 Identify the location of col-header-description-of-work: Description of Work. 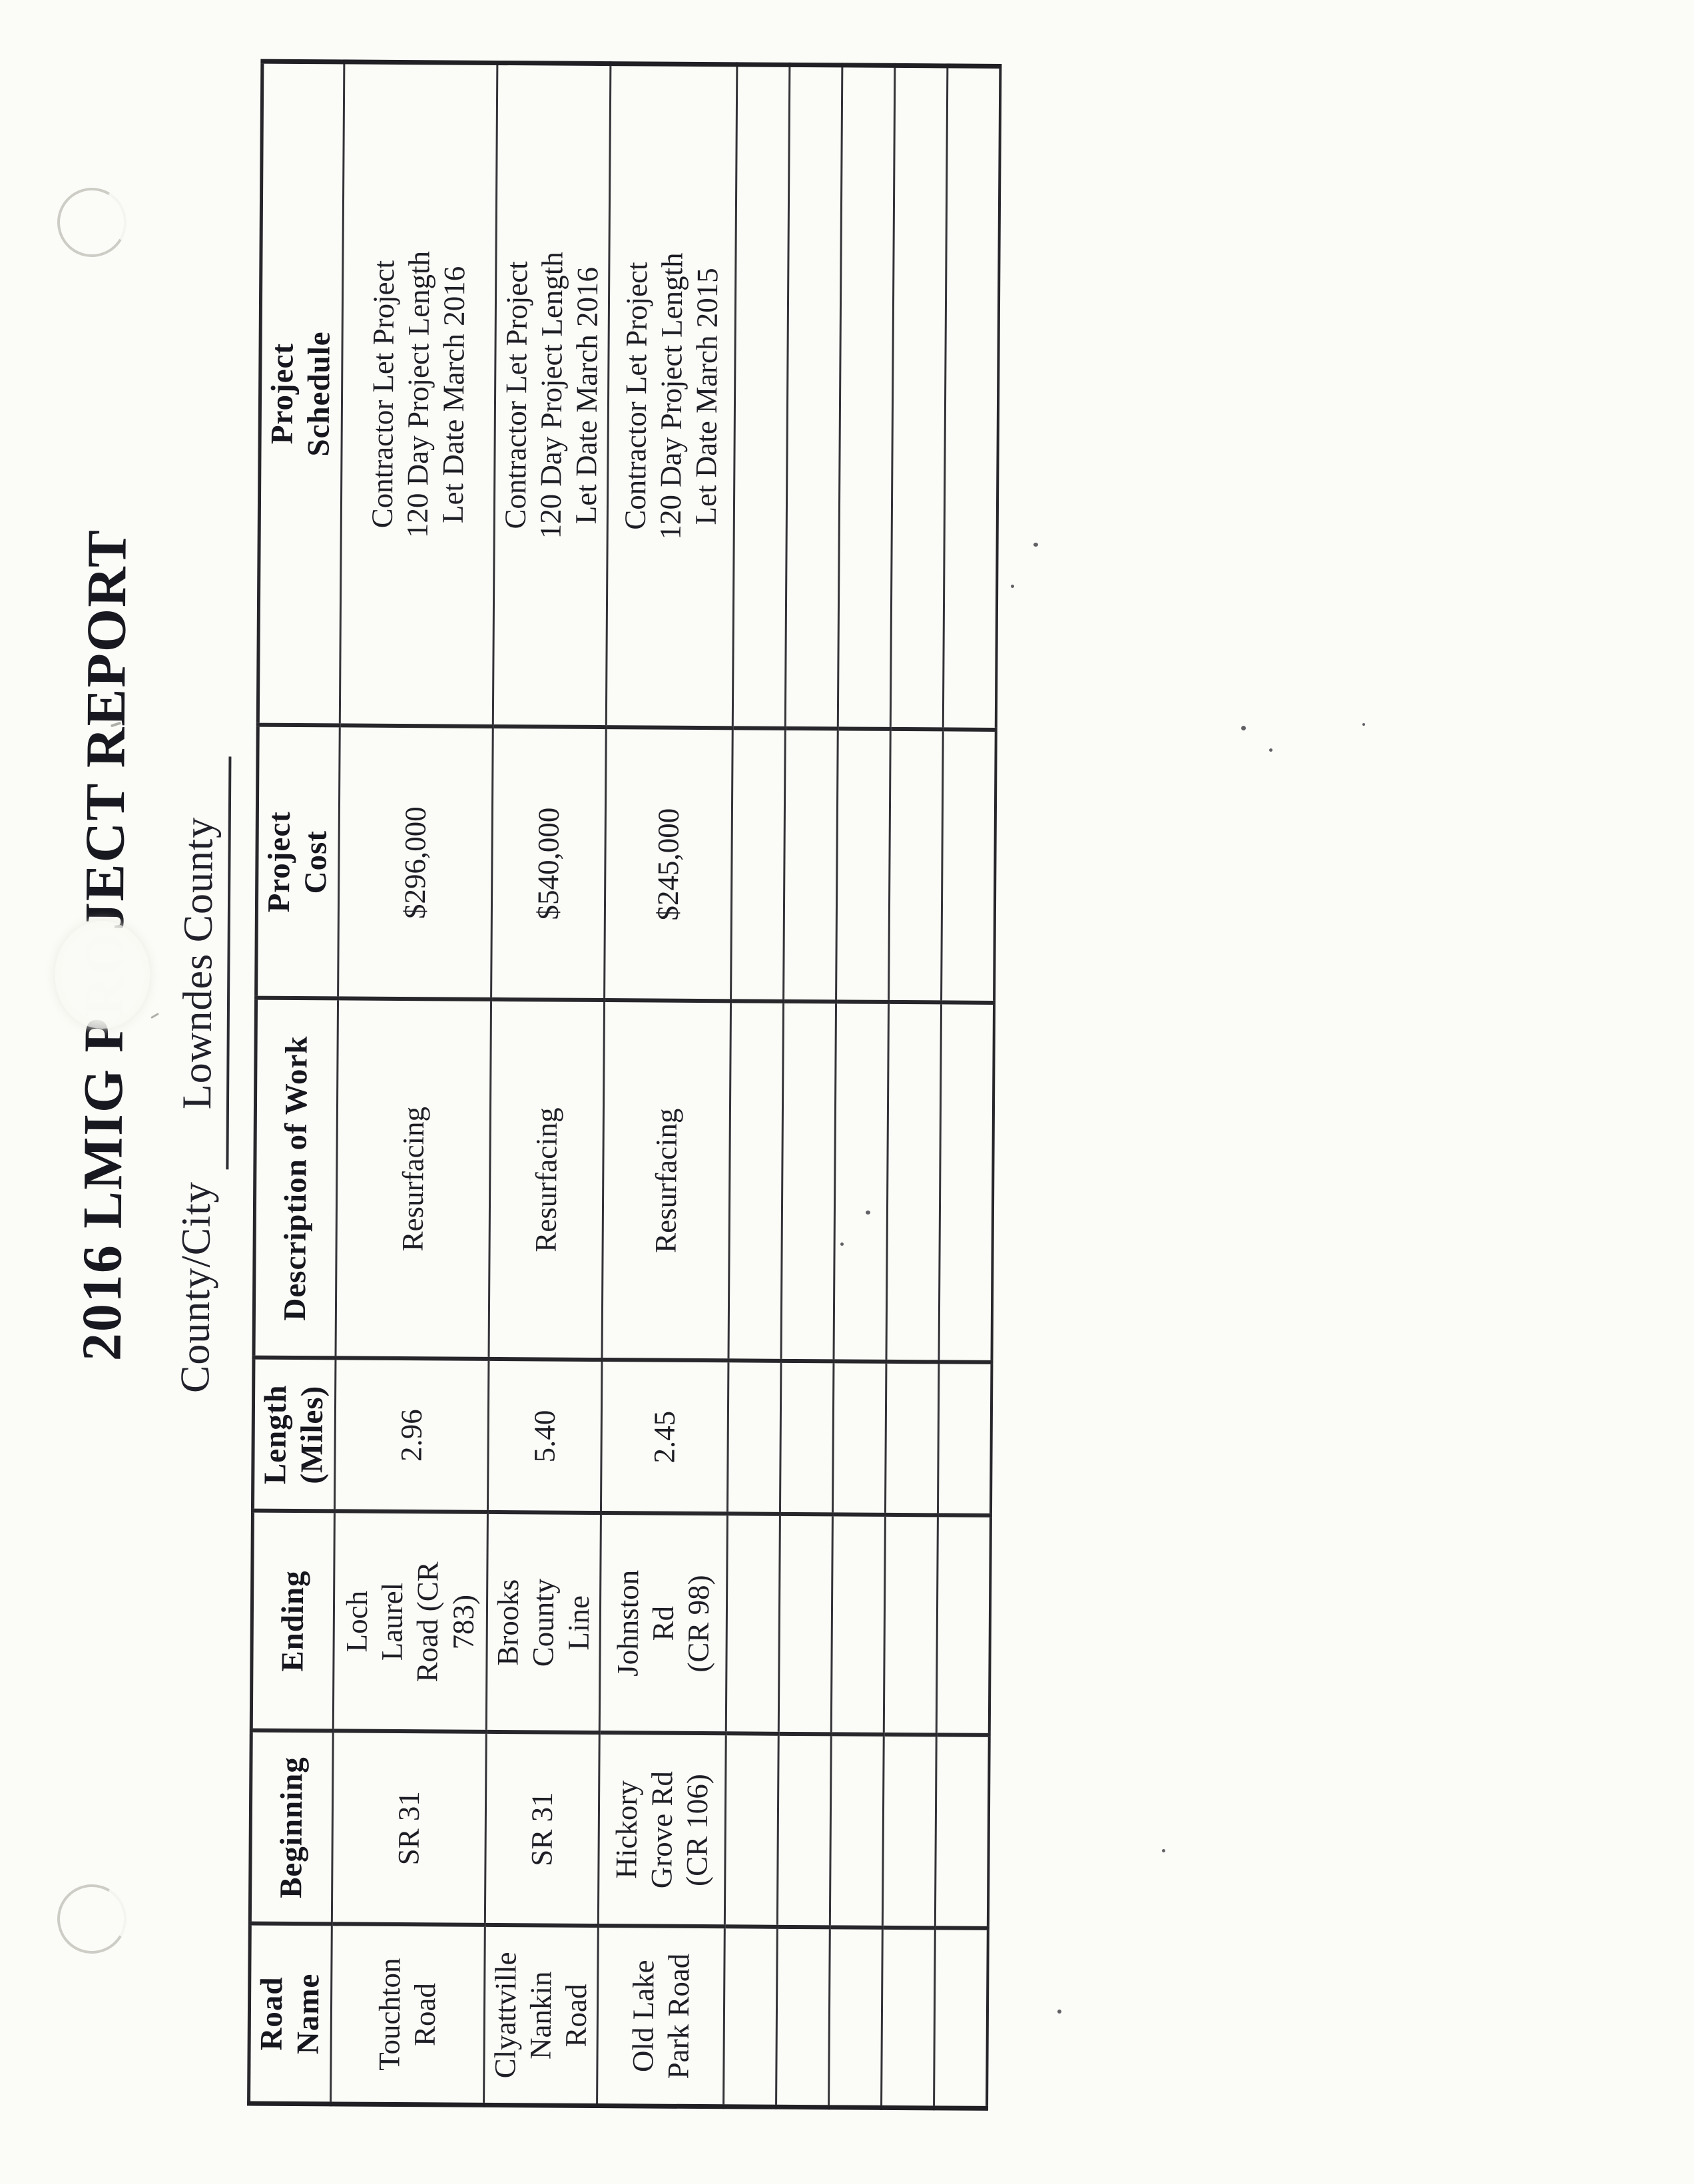
(295, 1178).